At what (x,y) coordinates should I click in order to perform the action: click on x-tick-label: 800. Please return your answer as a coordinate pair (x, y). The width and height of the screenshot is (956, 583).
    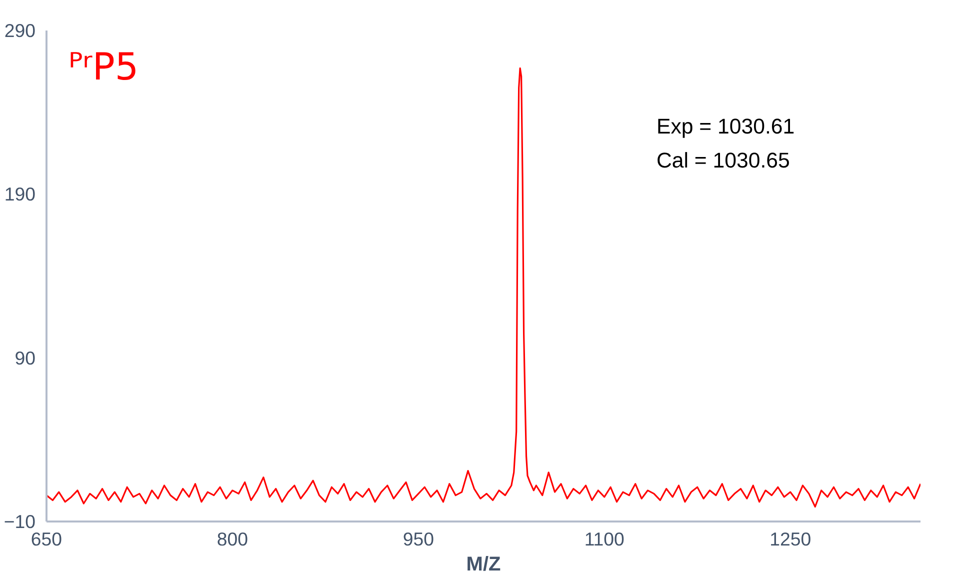
    Looking at the image, I should click on (232, 539).